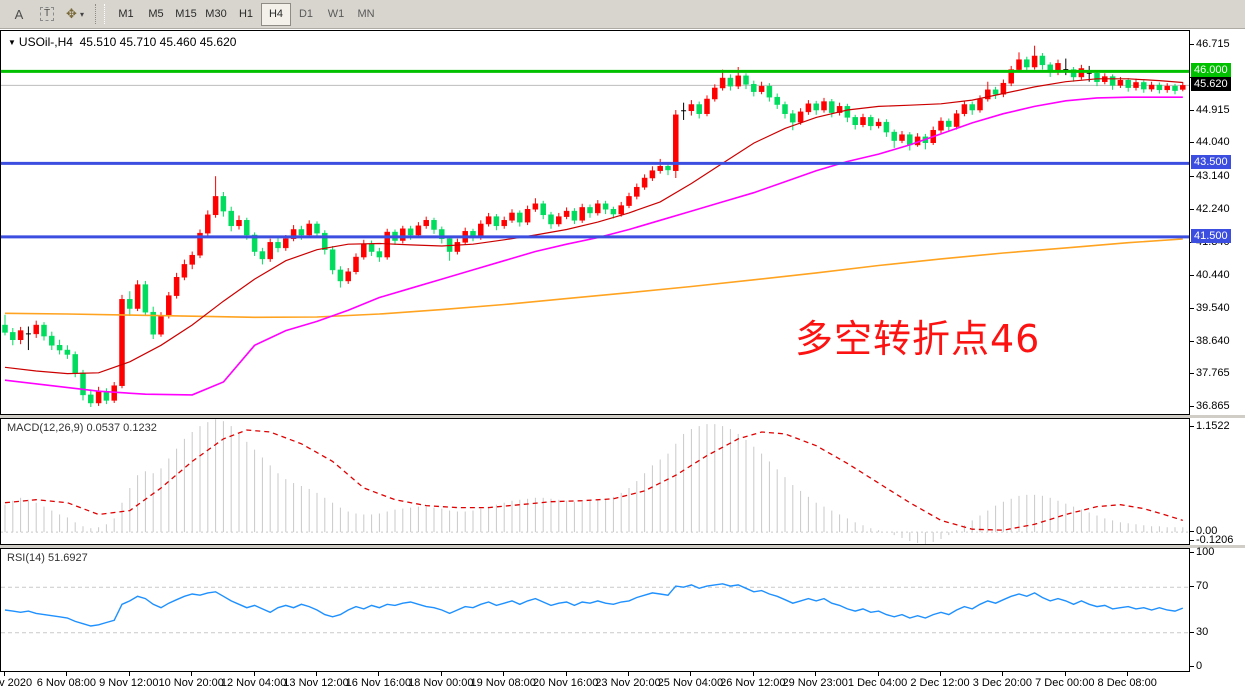 Image resolution: width=1245 pixels, height=697 pixels. What do you see at coordinates (216, 14) in the screenshot?
I see `tf-button-M30: M30` at bounding box center [216, 14].